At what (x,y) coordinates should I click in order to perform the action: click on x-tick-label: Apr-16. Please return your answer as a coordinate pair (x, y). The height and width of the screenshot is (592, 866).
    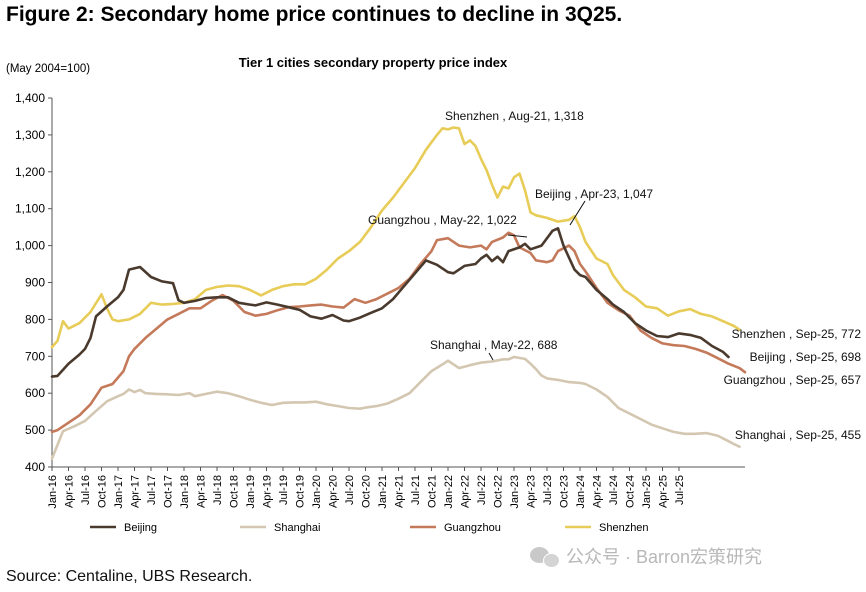
    Looking at the image, I should click on (70, 491).